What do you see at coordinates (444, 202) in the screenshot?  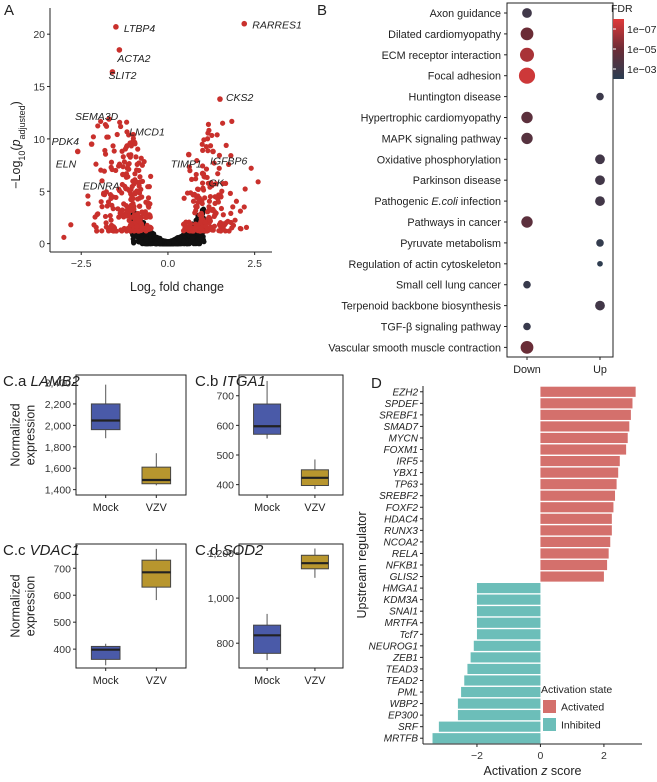 I see `pathway-label-part: E.coli` at bounding box center [444, 202].